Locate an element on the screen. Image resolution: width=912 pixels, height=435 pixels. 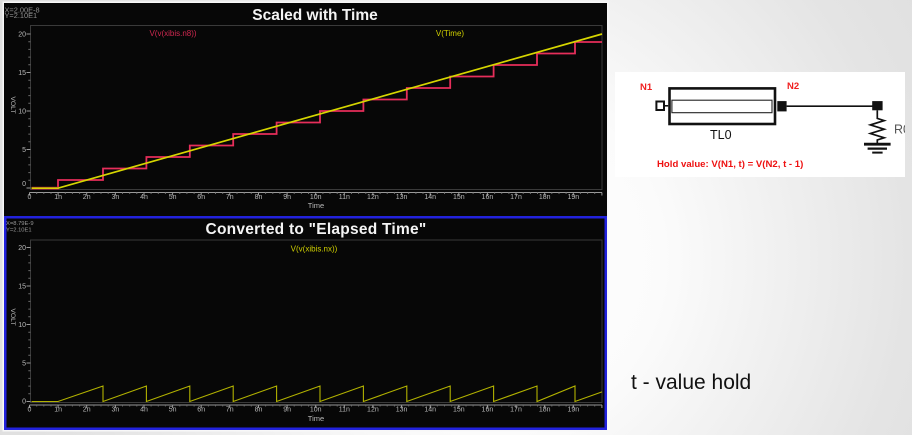
svg-text: V(v(xibis.nx)) is located at coordinates (314, 248).